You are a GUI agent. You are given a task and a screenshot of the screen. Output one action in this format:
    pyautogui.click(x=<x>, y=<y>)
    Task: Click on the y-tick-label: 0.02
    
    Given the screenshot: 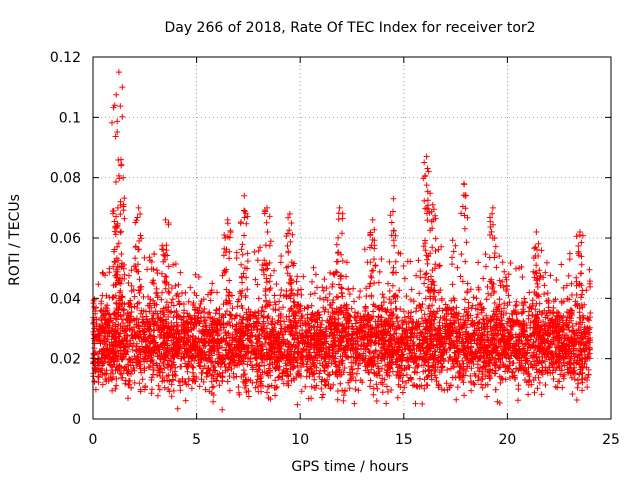 What is the action you would take?
    pyautogui.click(x=65, y=360)
    